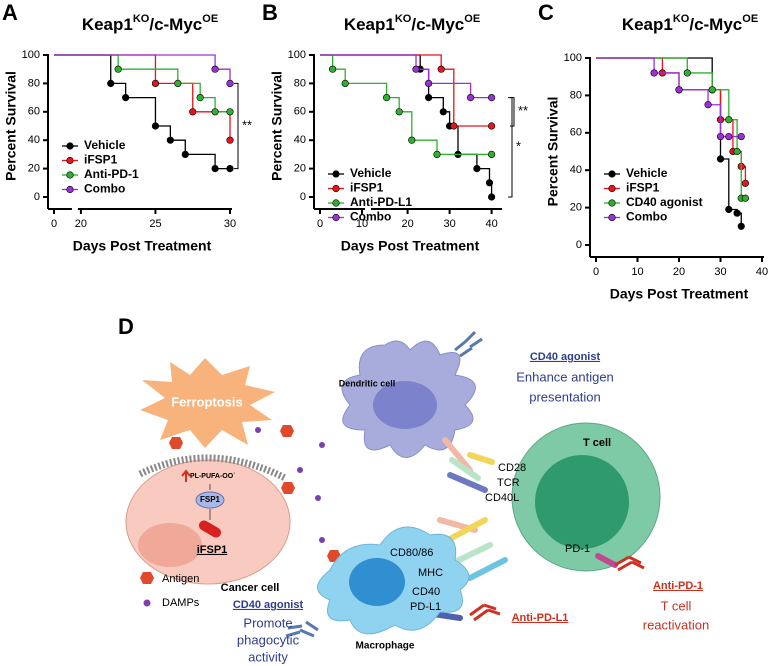  What do you see at coordinates (300, 169) in the screenshot?
I see `y-tick-label: 20` at bounding box center [300, 169].